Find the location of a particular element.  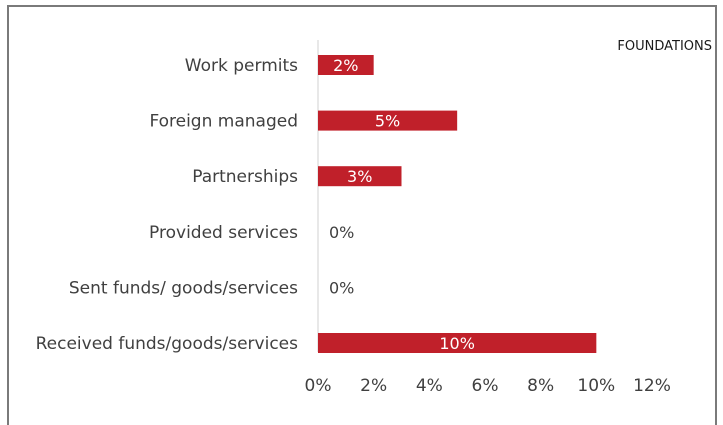

data-labels: 2% 5% 3% 0% 0% 10% is located at coordinates (402, 204).